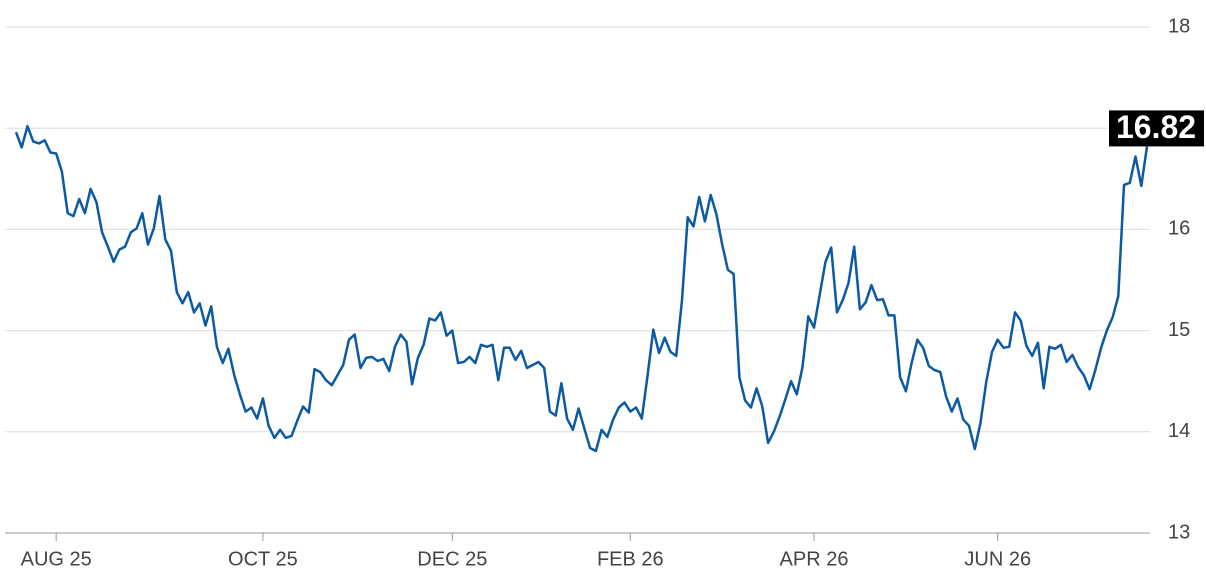 This screenshot has height=577, width=1206. What do you see at coordinates (263, 559) in the screenshot?
I see `x-tick-label: OCT 25` at bounding box center [263, 559].